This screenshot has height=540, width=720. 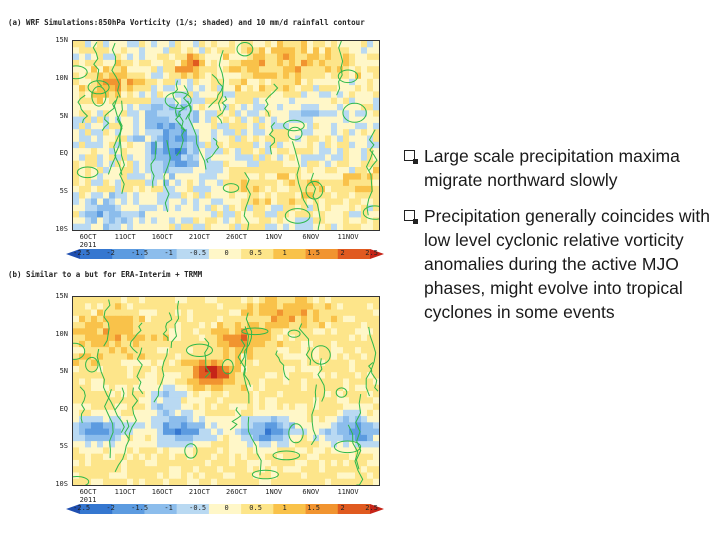 What do you see at coordinates (321, 380) in the screenshot?
I see `rainfall-contour-line` at bounding box center [321, 380].